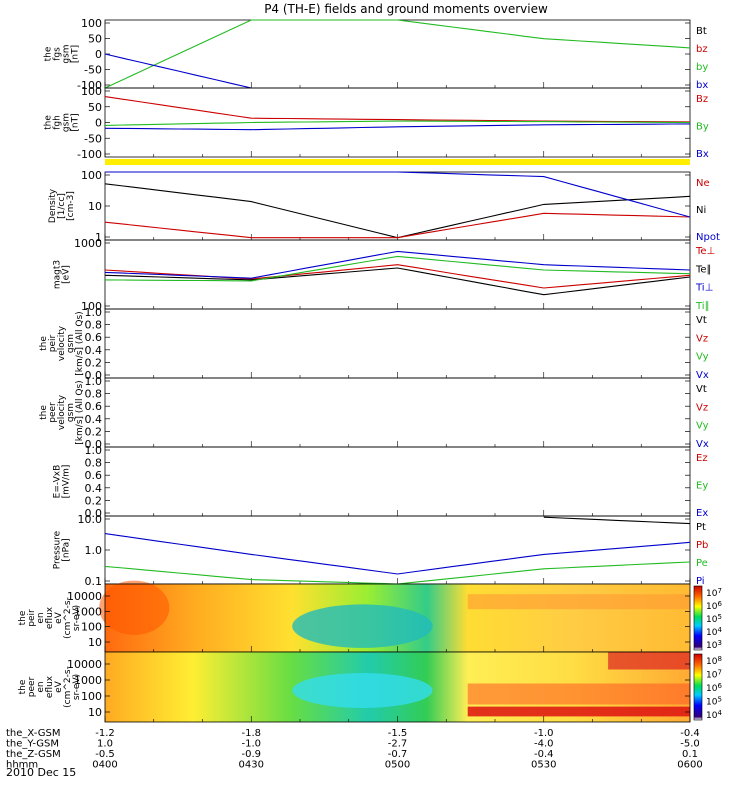 The image size is (750, 800). I want to click on x-axis-value: -1.5, so click(398, 733).